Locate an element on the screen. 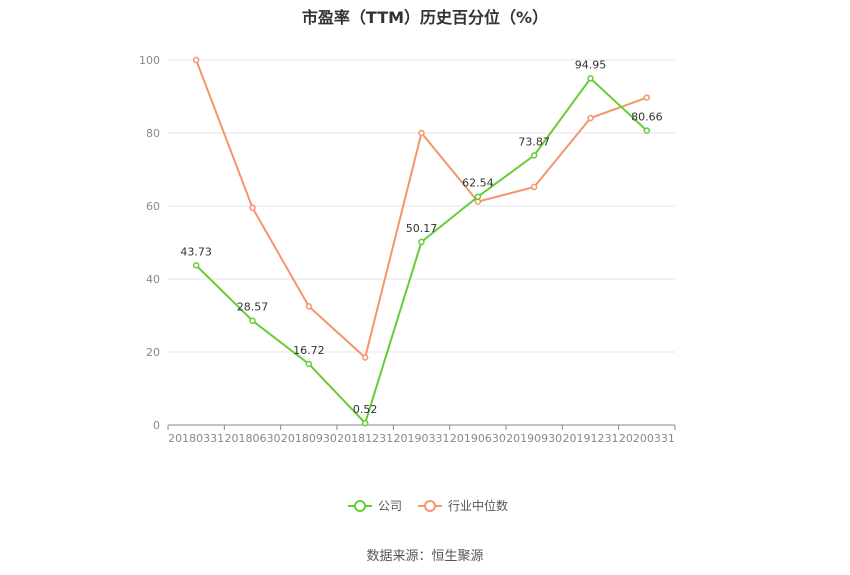 Image resolution: width=850 pixels, height=575 pixels. y-tick-label: 40 is located at coordinates (153, 279).